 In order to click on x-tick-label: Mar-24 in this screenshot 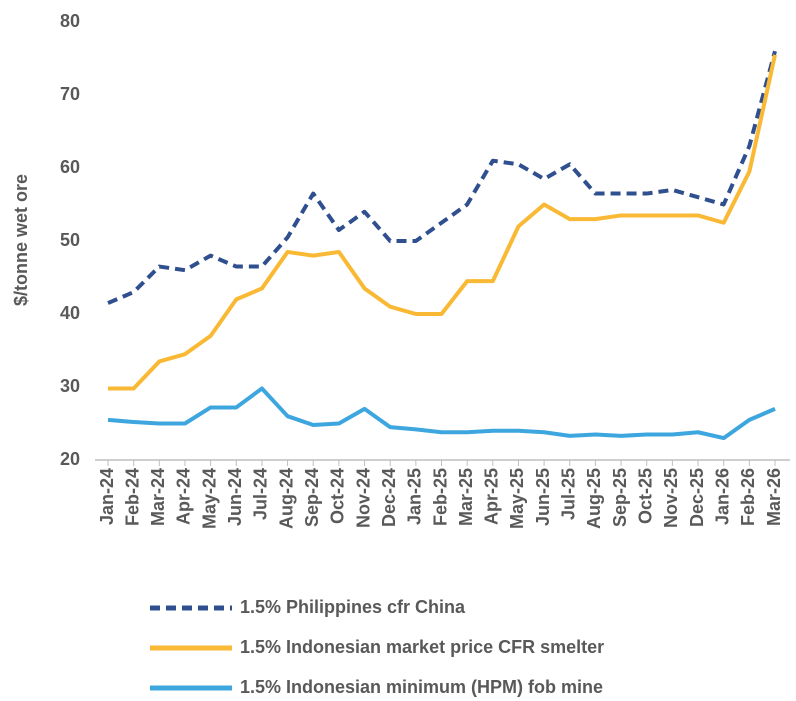, I will do `click(158, 497)`.